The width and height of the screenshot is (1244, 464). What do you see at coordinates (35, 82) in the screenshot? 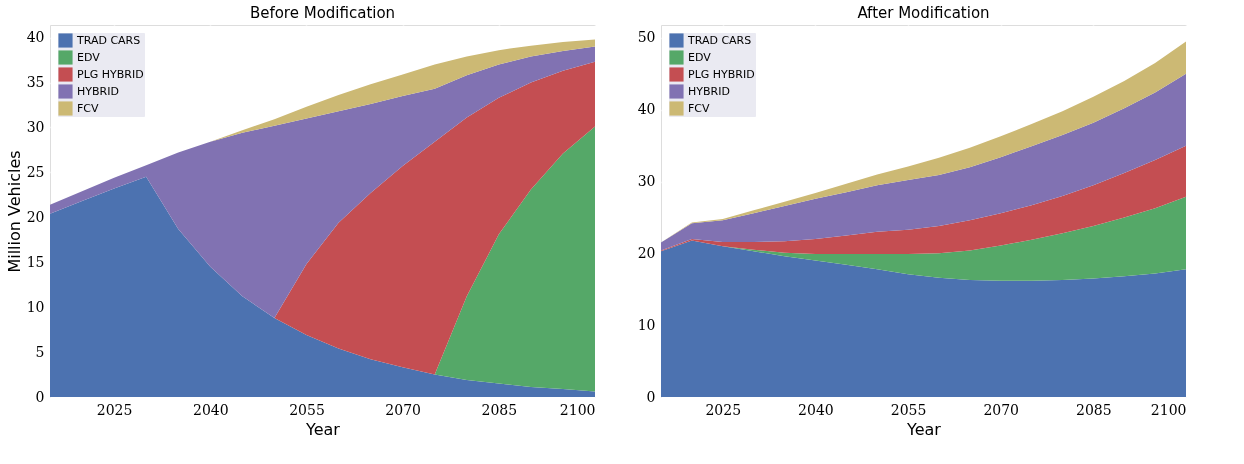
I see `y-tick-label: 35` at bounding box center [35, 82].